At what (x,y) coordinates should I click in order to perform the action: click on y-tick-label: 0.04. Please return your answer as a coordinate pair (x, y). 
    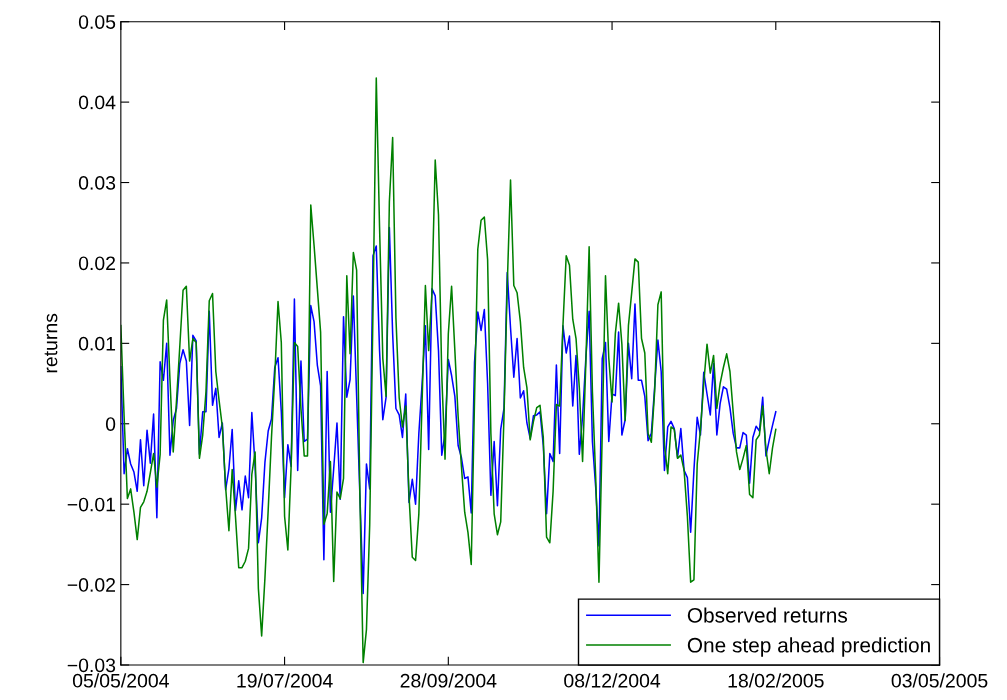
    Looking at the image, I should click on (97, 102).